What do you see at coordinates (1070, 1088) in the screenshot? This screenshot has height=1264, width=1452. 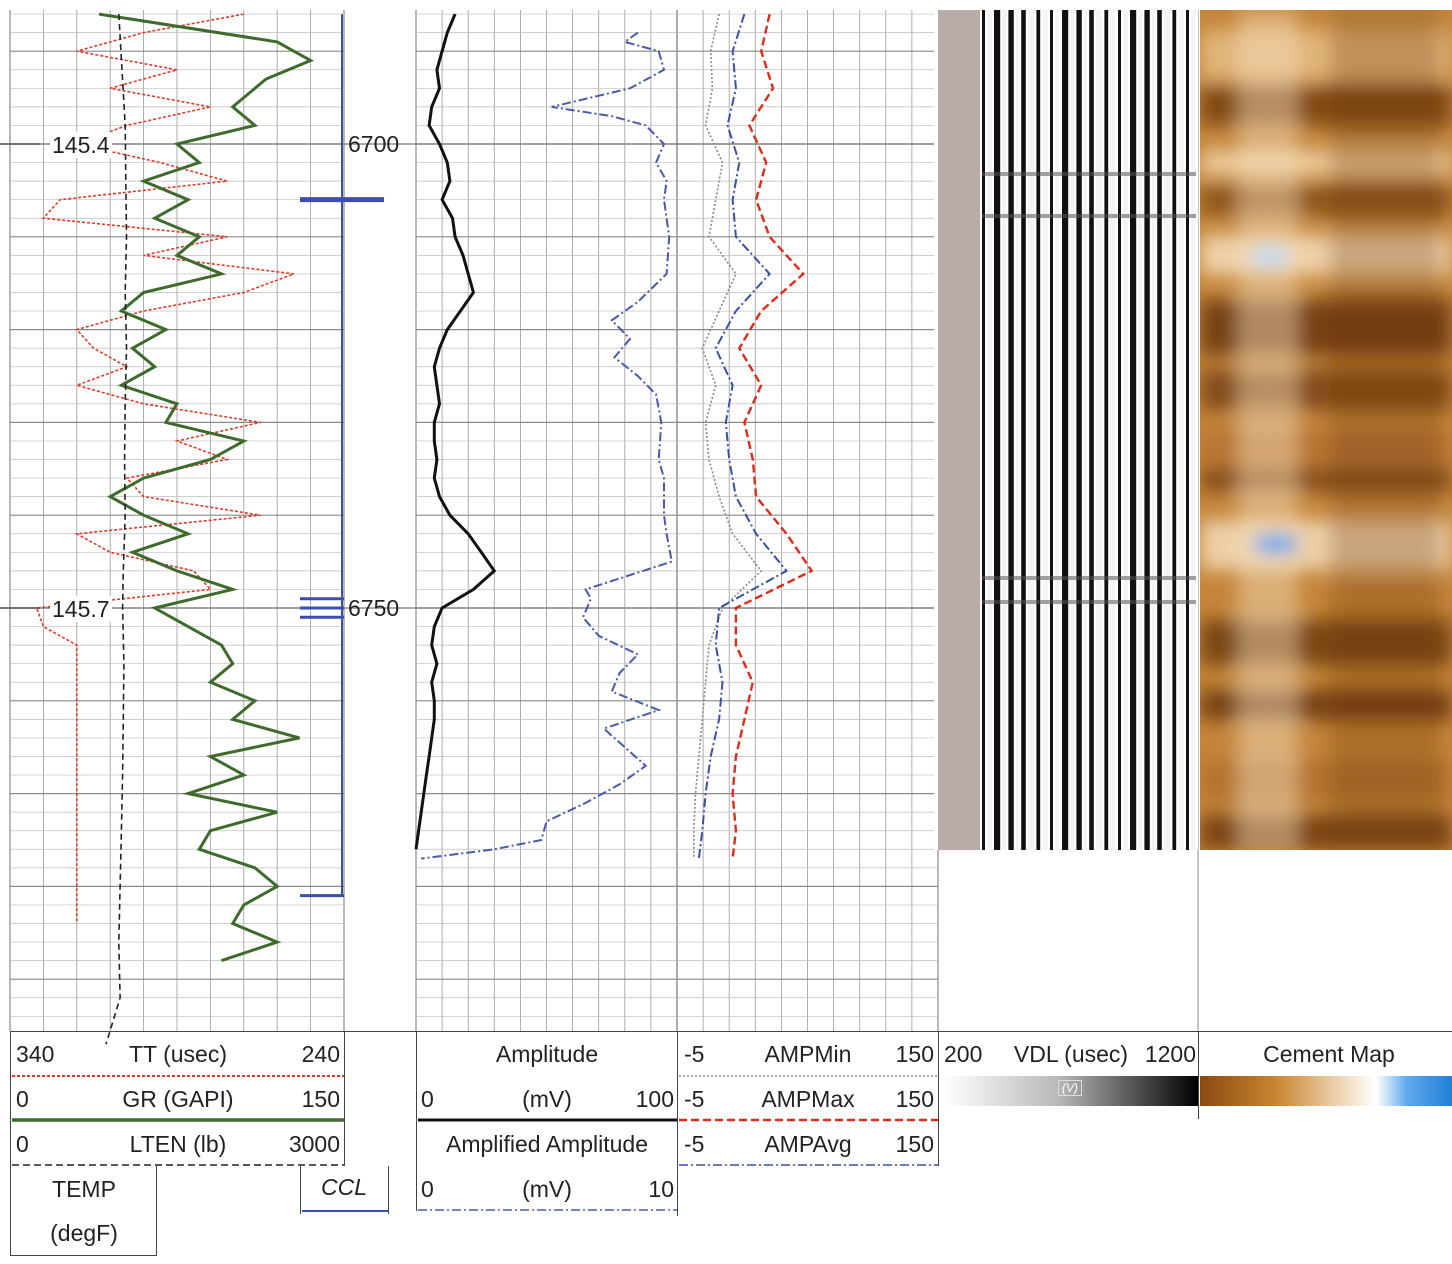 I see `vdl-scale-mark: (V)` at bounding box center [1070, 1088].